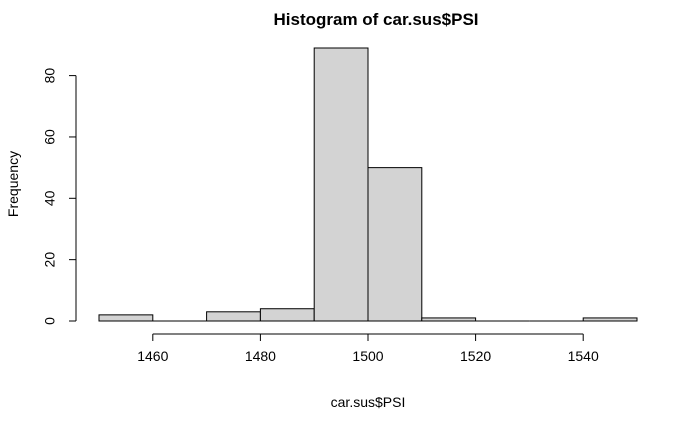 This screenshot has height=429, width=697. What do you see at coordinates (50, 260) in the screenshot?
I see `y-tick-label: 20` at bounding box center [50, 260].